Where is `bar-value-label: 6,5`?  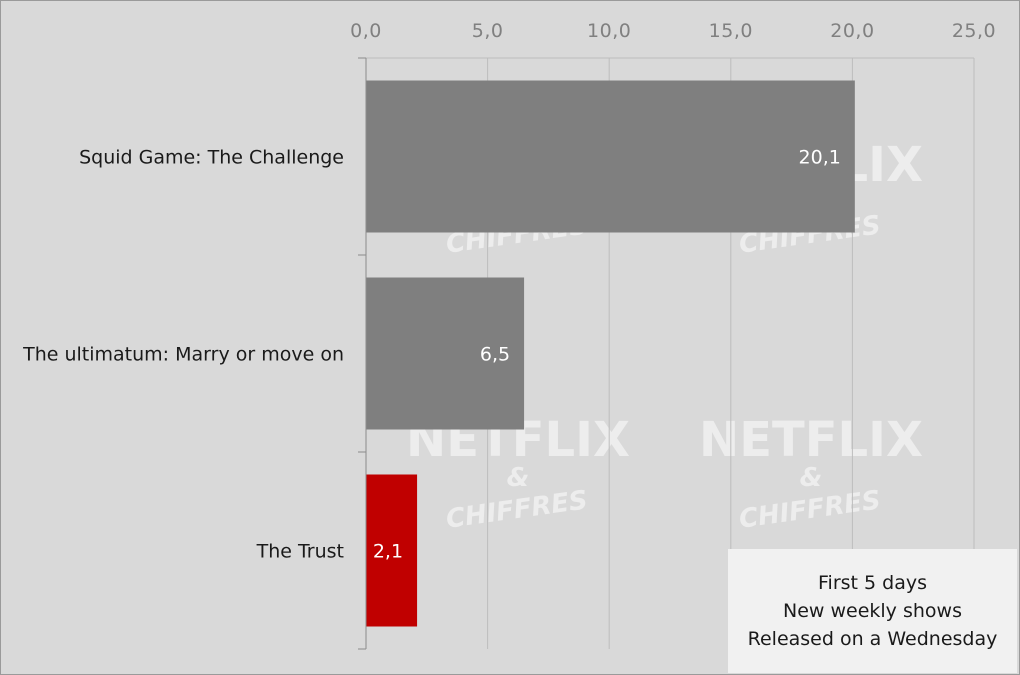 bar-value-label: 6,5 is located at coordinates (495, 355).